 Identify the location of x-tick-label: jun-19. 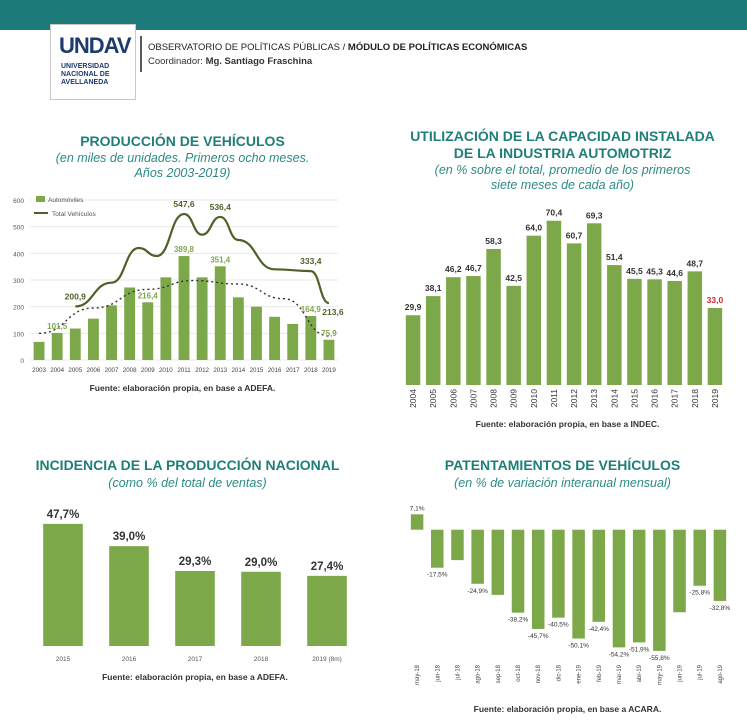
(681, 673).